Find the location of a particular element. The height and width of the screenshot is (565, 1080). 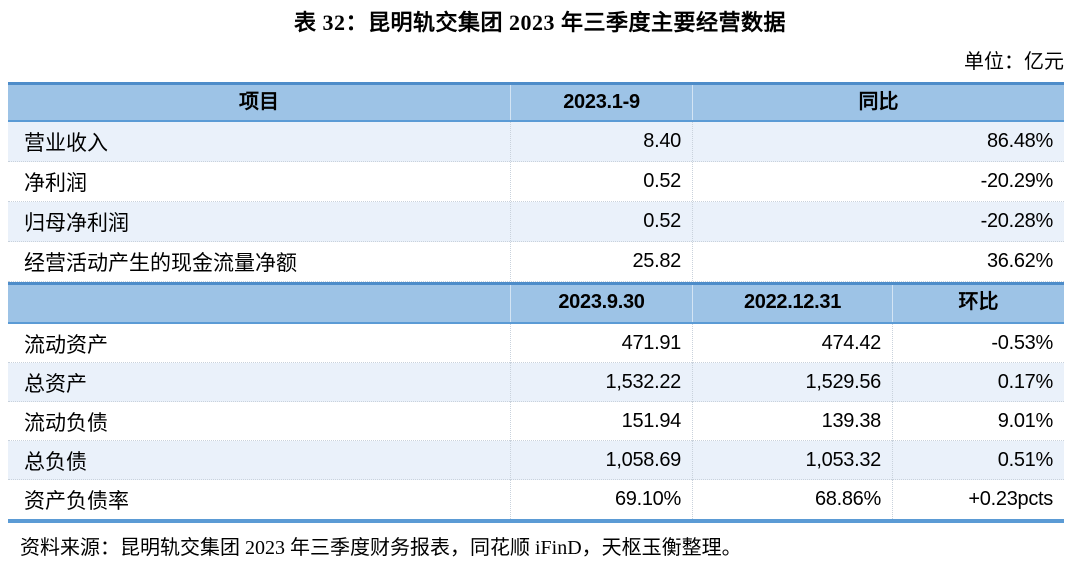

table-header-income: 项目 2023.1-9 同比 is located at coordinates (536, 102).